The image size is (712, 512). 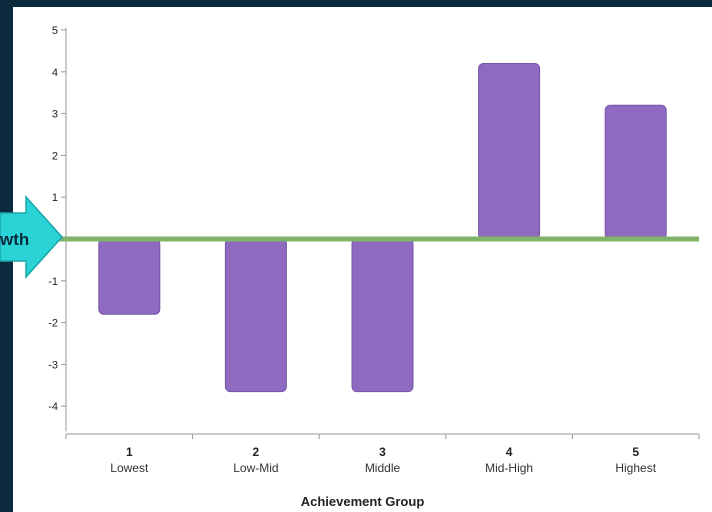 What do you see at coordinates (255, 468) in the screenshot?
I see `x-tick-sublabel: Low-Mid` at bounding box center [255, 468].